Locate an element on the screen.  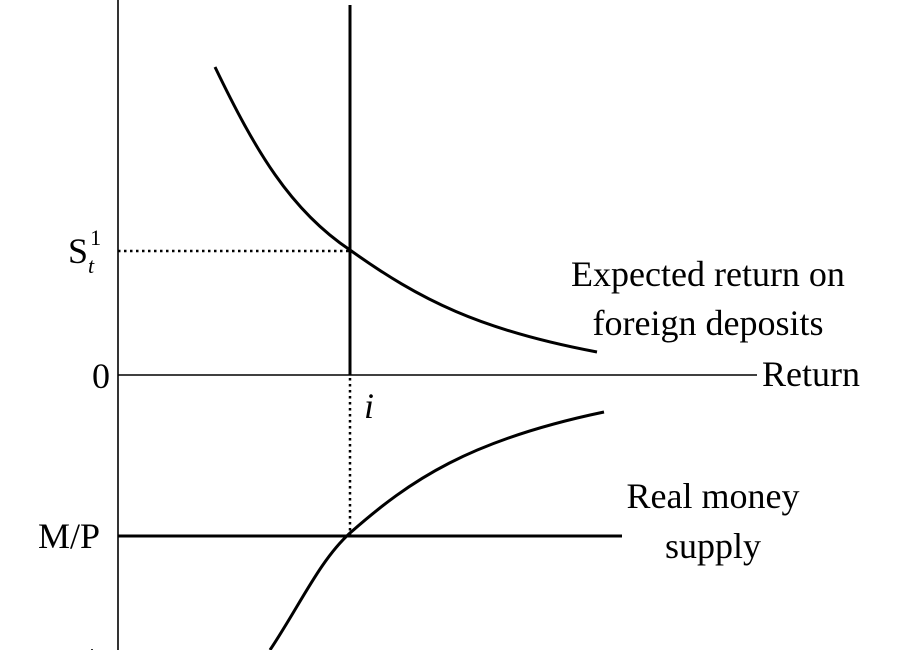
money-demand-curve is located at coordinates (436, 530).